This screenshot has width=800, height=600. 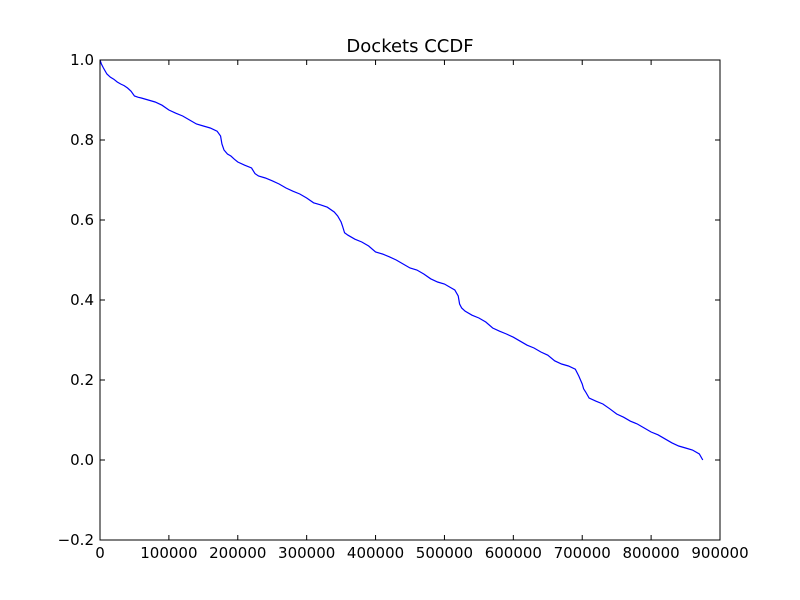 What do you see at coordinates (719, 553) in the screenshot?
I see `x-tick-label: 900000` at bounding box center [719, 553].